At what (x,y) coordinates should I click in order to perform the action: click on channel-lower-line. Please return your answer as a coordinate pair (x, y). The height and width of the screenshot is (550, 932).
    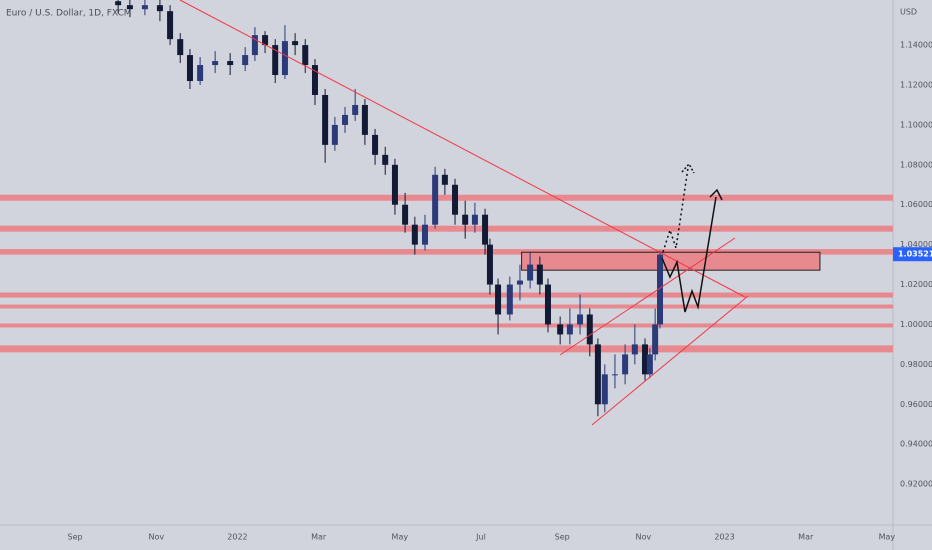
    Looking at the image, I should click on (670, 360).